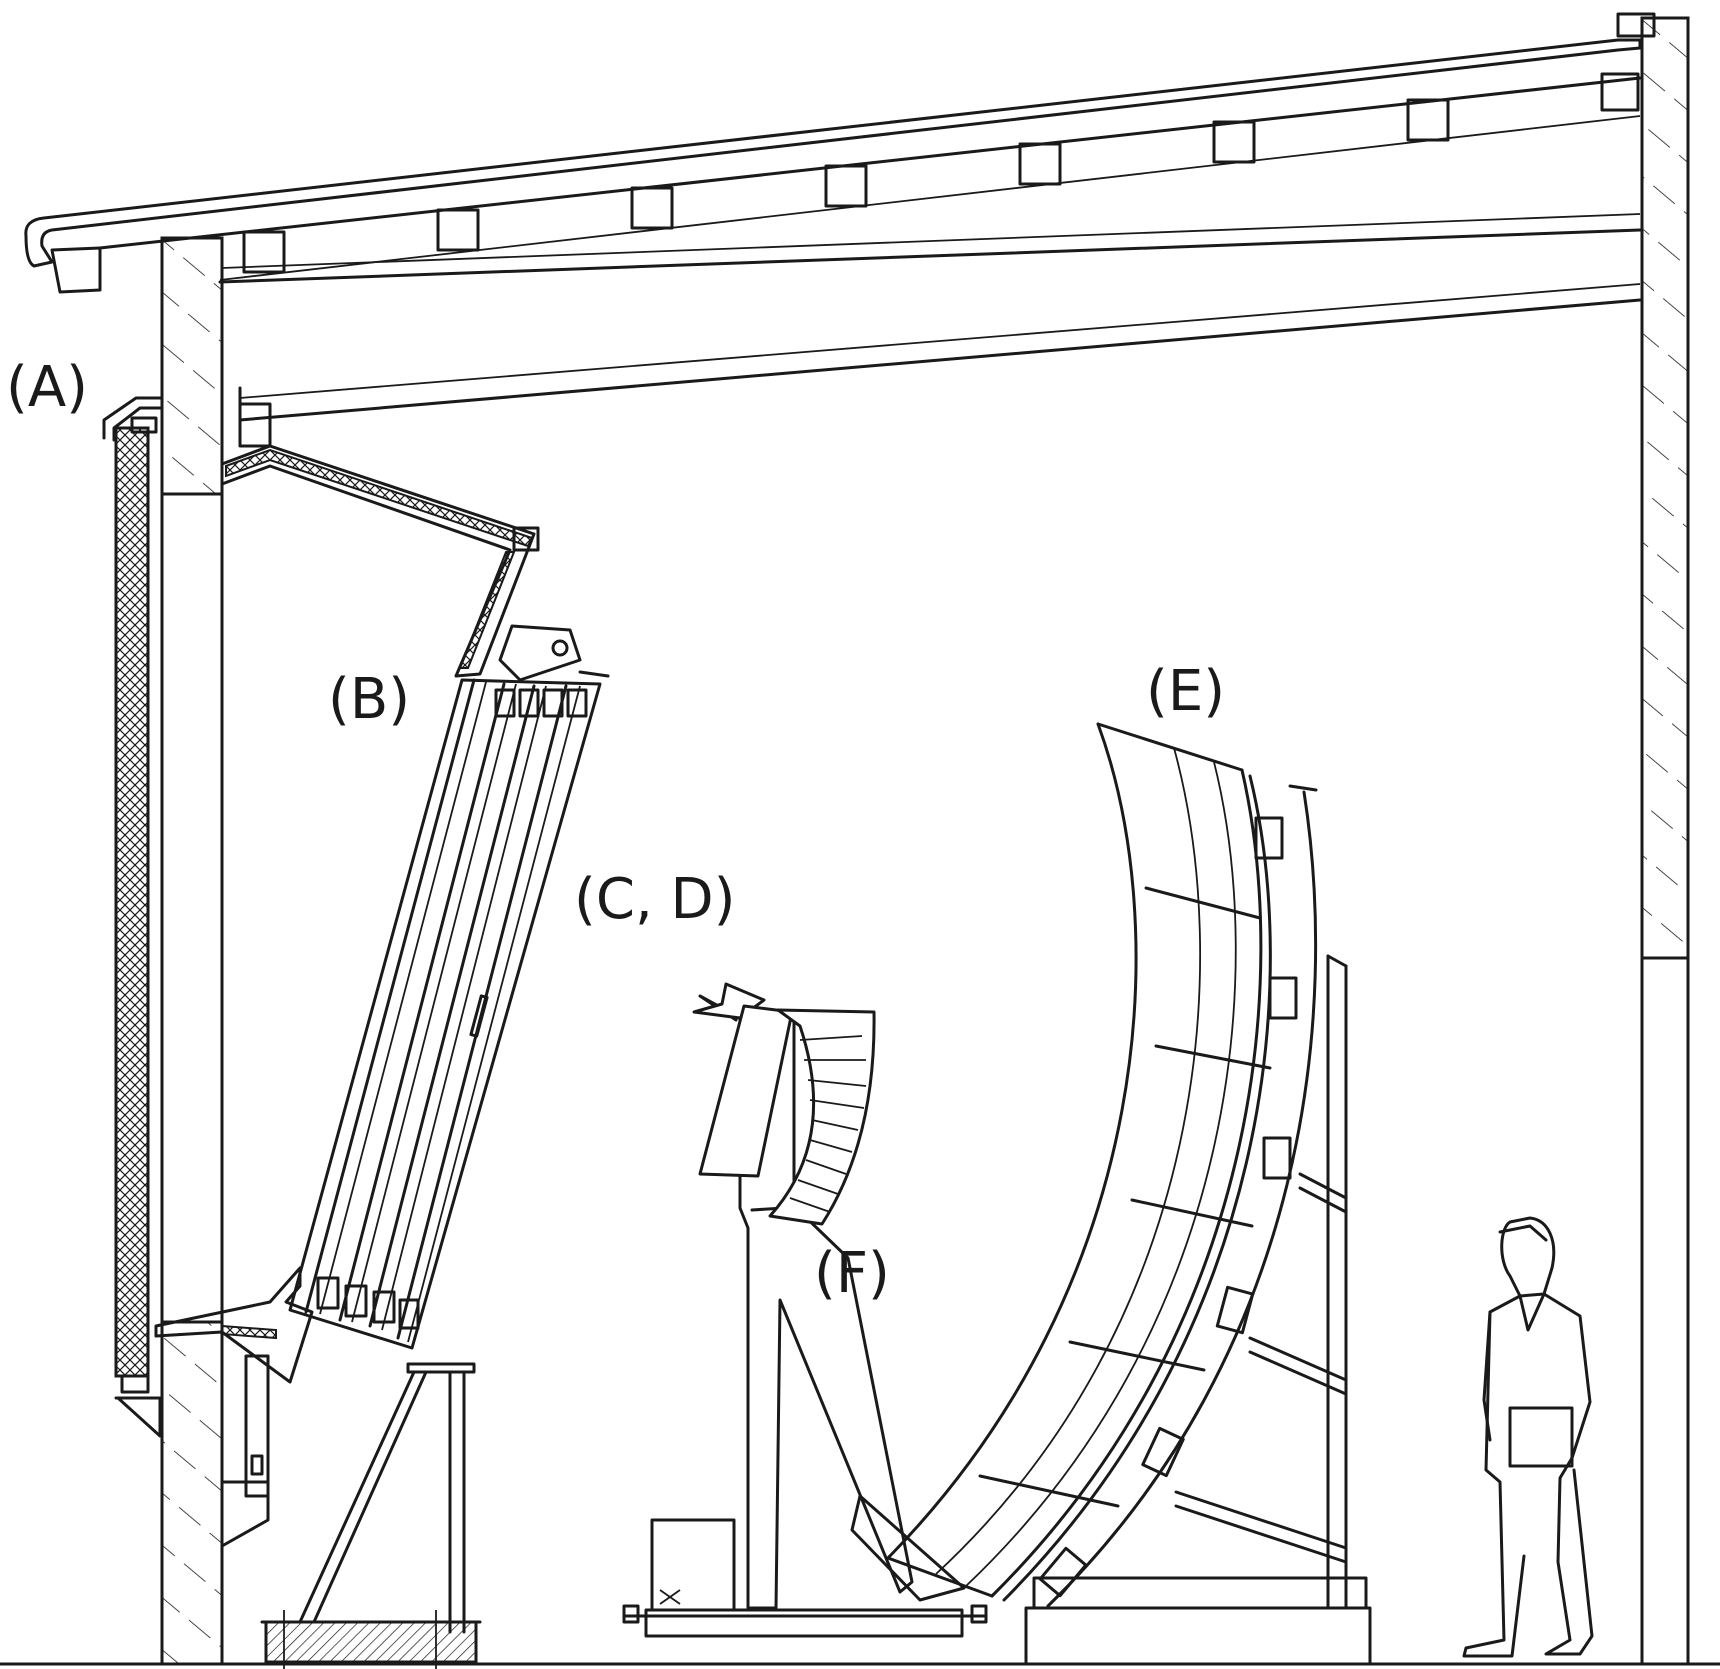  What do you see at coordinates (655, 899) in the screenshot?
I see `label-cd: (C, D)` at bounding box center [655, 899].